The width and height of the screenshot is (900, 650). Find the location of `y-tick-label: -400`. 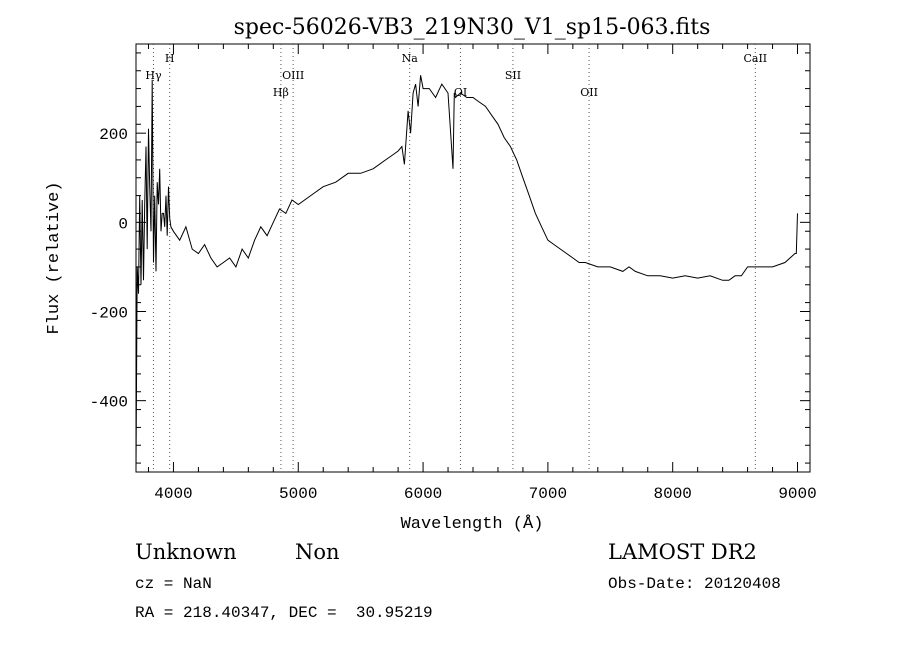

y-tick-label: -400 is located at coordinates (109, 403).